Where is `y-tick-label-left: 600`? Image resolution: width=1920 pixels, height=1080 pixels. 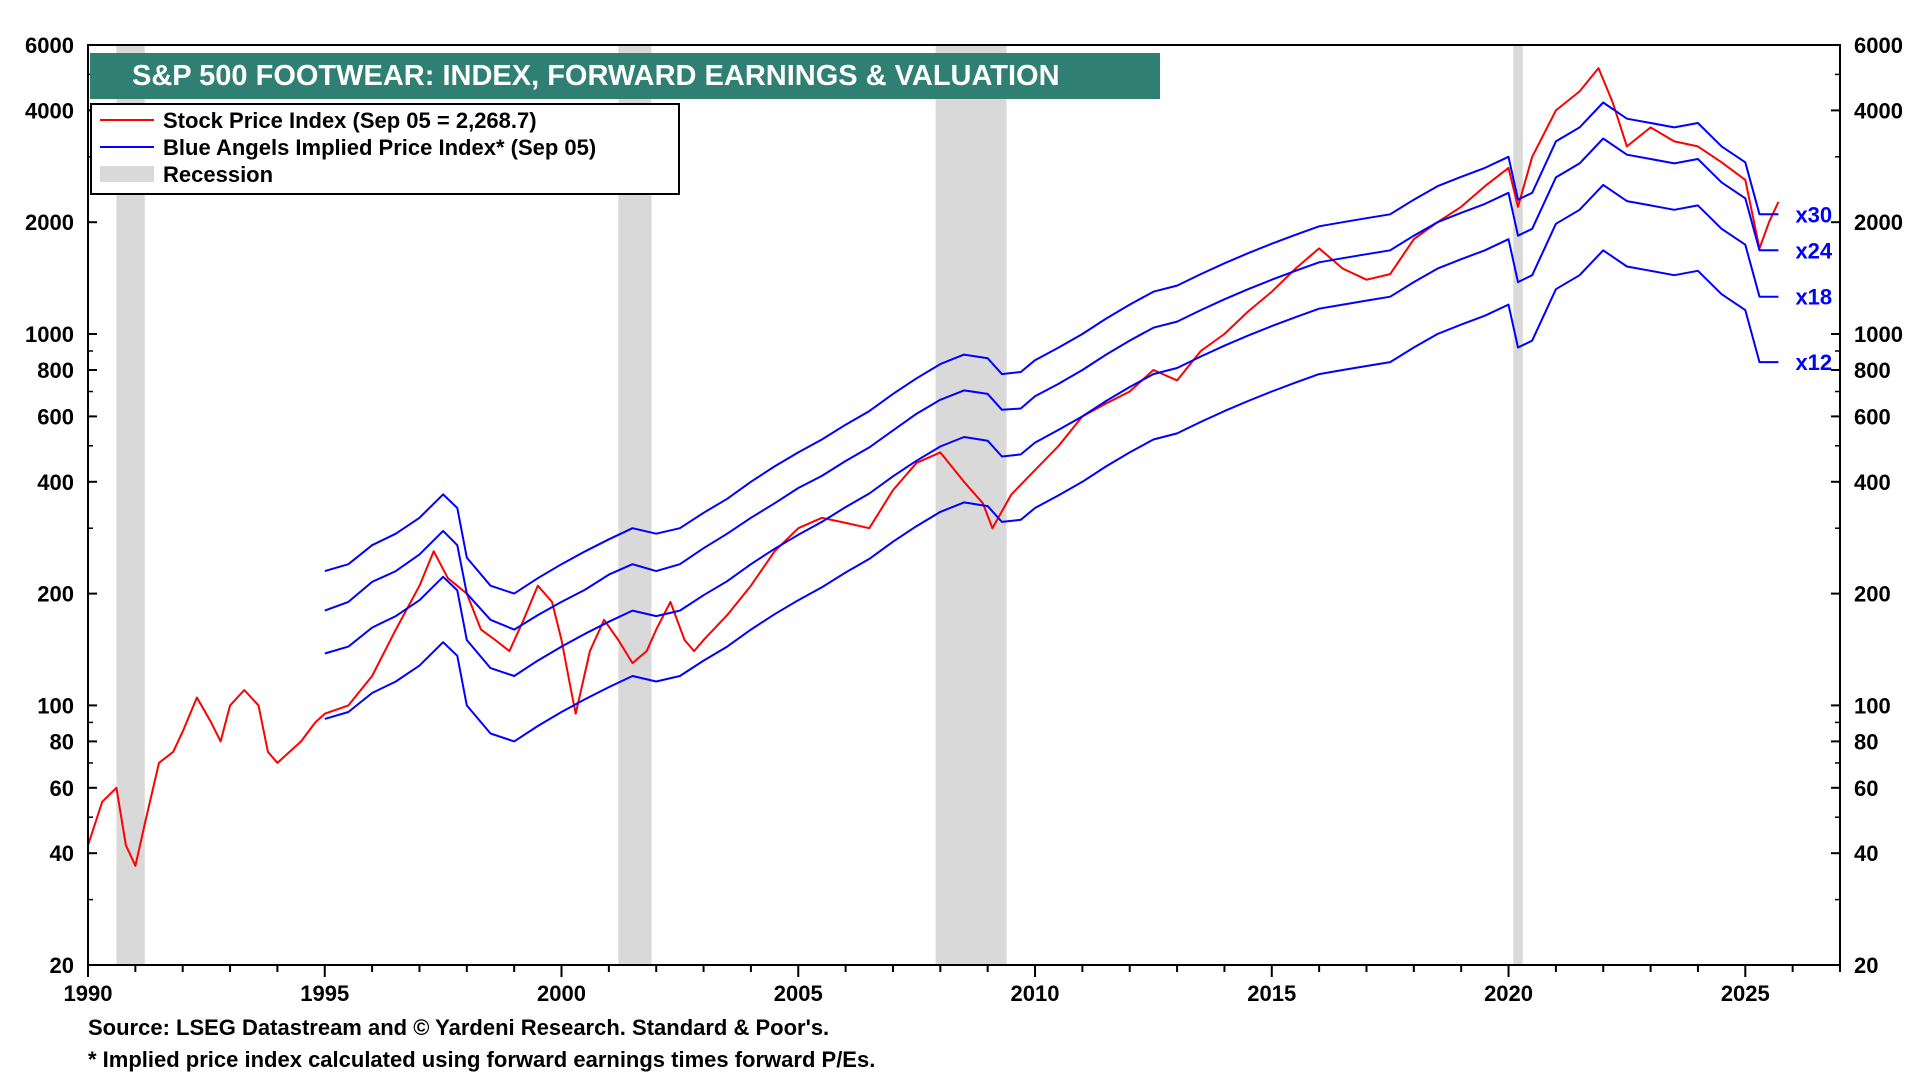 y-tick-label-left: 600 is located at coordinates (55, 416).